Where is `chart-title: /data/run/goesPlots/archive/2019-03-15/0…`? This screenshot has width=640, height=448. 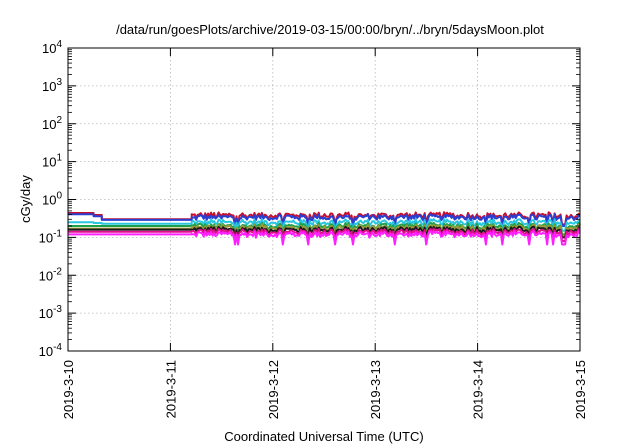 chart-title: /data/run/goesPlots/archive/2019-03-15/0… is located at coordinates (330, 29).